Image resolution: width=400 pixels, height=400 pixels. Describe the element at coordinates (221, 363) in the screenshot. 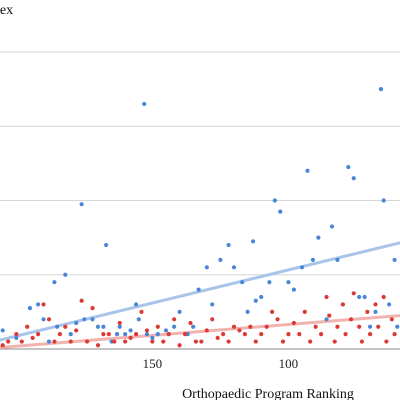

I see `x-tick-labels: 150 100` at that location.